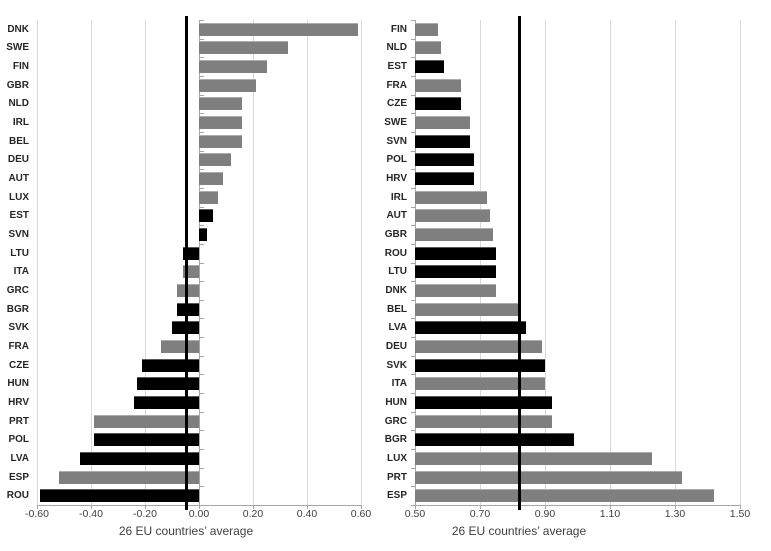 This screenshot has height=551, width=771. Describe the element at coordinates (37, 514) in the screenshot. I see `x-tick-label: -0.60` at that location.